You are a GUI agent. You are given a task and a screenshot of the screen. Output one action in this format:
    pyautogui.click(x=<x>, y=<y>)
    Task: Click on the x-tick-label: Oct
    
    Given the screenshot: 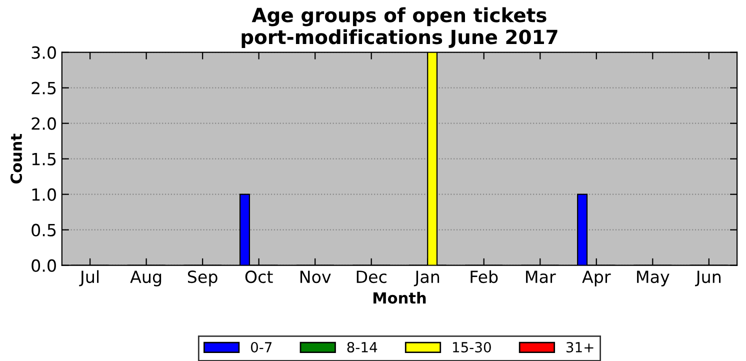 What is the action you would take?
    pyautogui.click(x=259, y=277)
    